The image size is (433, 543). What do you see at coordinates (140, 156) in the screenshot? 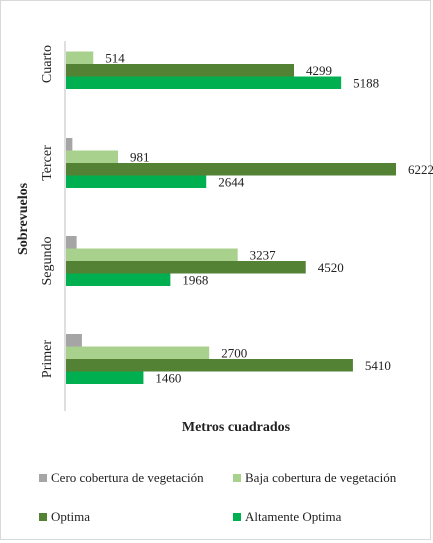
I see `value-label-tercer-series-1: 981` at bounding box center [140, 156].